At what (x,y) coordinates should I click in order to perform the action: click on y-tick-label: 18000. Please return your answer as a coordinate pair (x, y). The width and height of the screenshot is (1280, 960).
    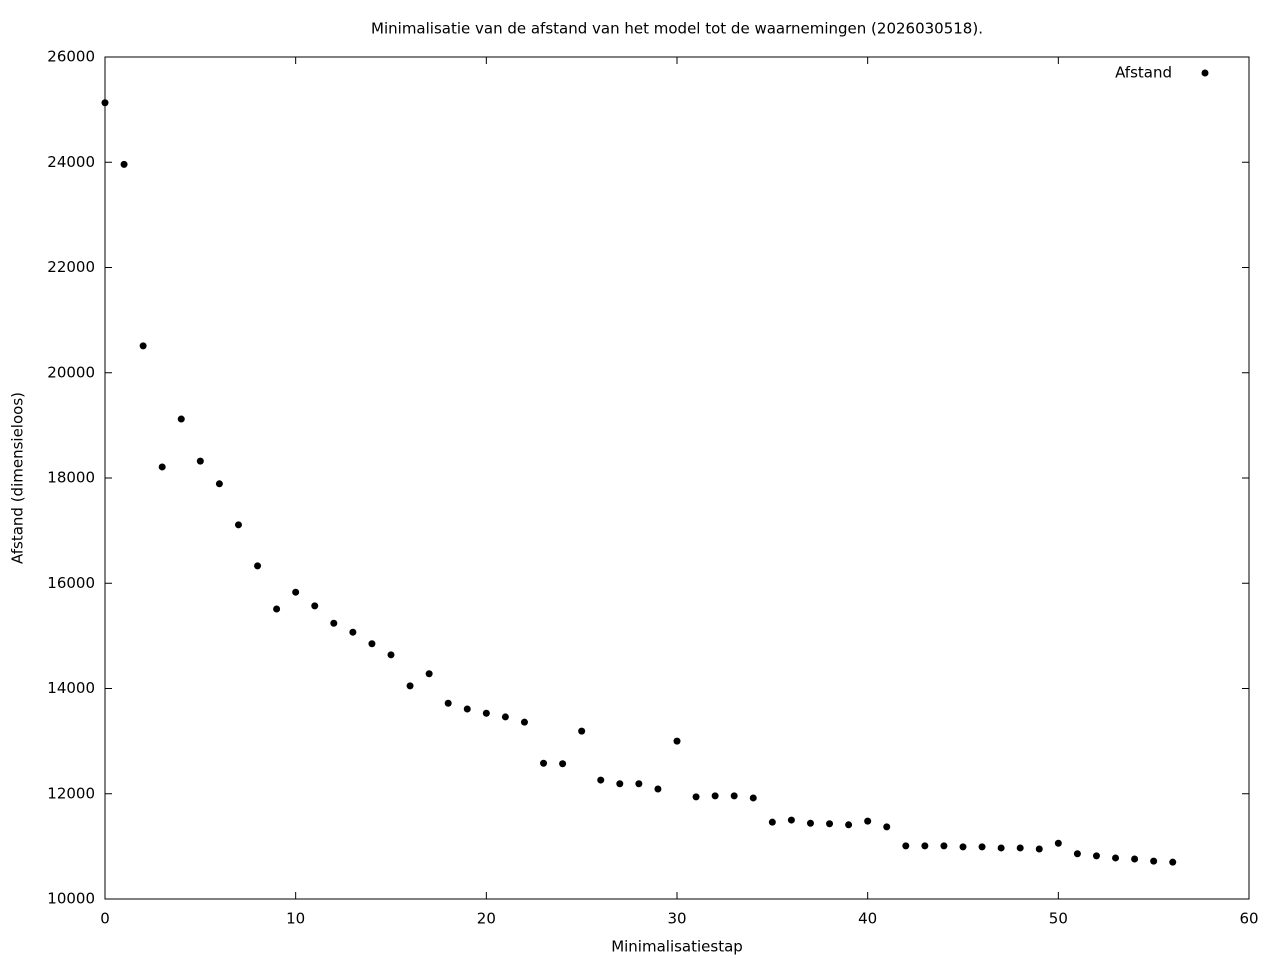
    Looking at the image, I should click on (71, 478).